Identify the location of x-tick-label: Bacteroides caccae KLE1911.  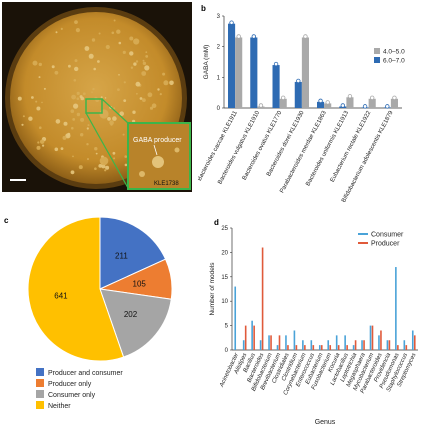
(218, 146).